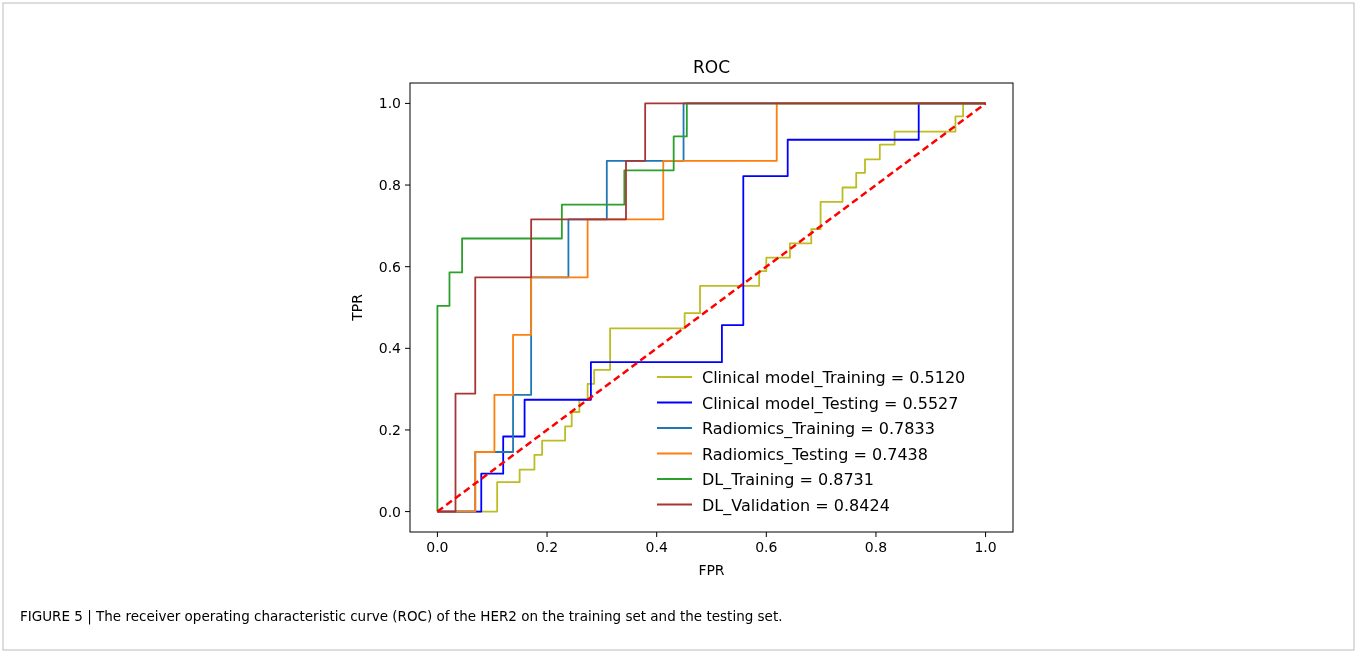 The image size is (1357, 653). I want to click on legend-label: Clinical model_Testing = 0.5527, so click(830, 403).